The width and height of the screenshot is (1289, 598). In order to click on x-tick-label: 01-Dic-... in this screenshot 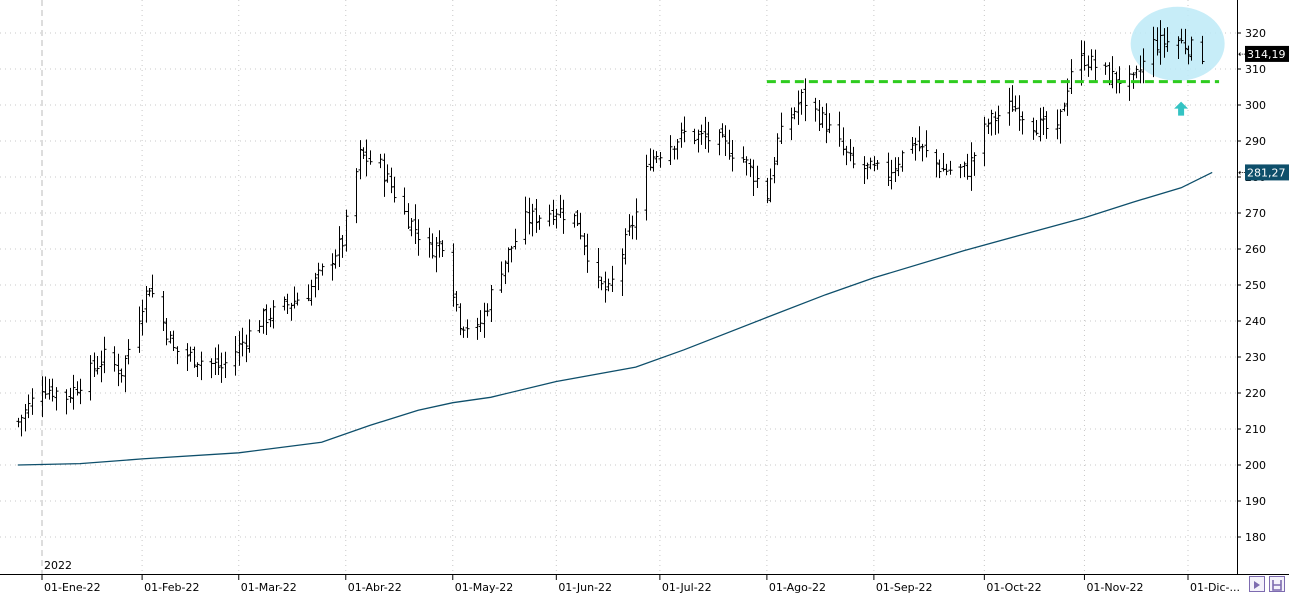, I will do `click(1215, 587)`.